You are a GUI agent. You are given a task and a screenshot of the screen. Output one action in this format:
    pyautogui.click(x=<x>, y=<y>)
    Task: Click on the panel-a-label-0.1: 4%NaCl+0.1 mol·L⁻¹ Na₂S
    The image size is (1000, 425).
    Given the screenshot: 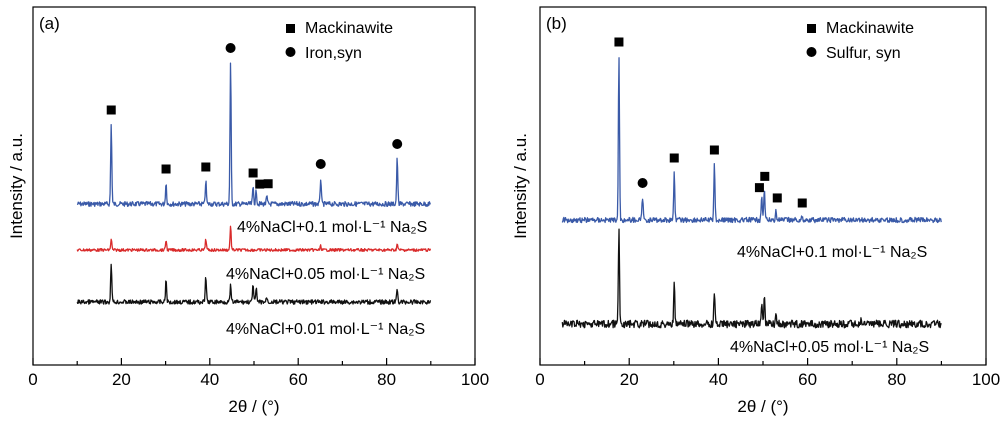 What is the action you would take?
    pyautogui.click(x=332, y=227)
    